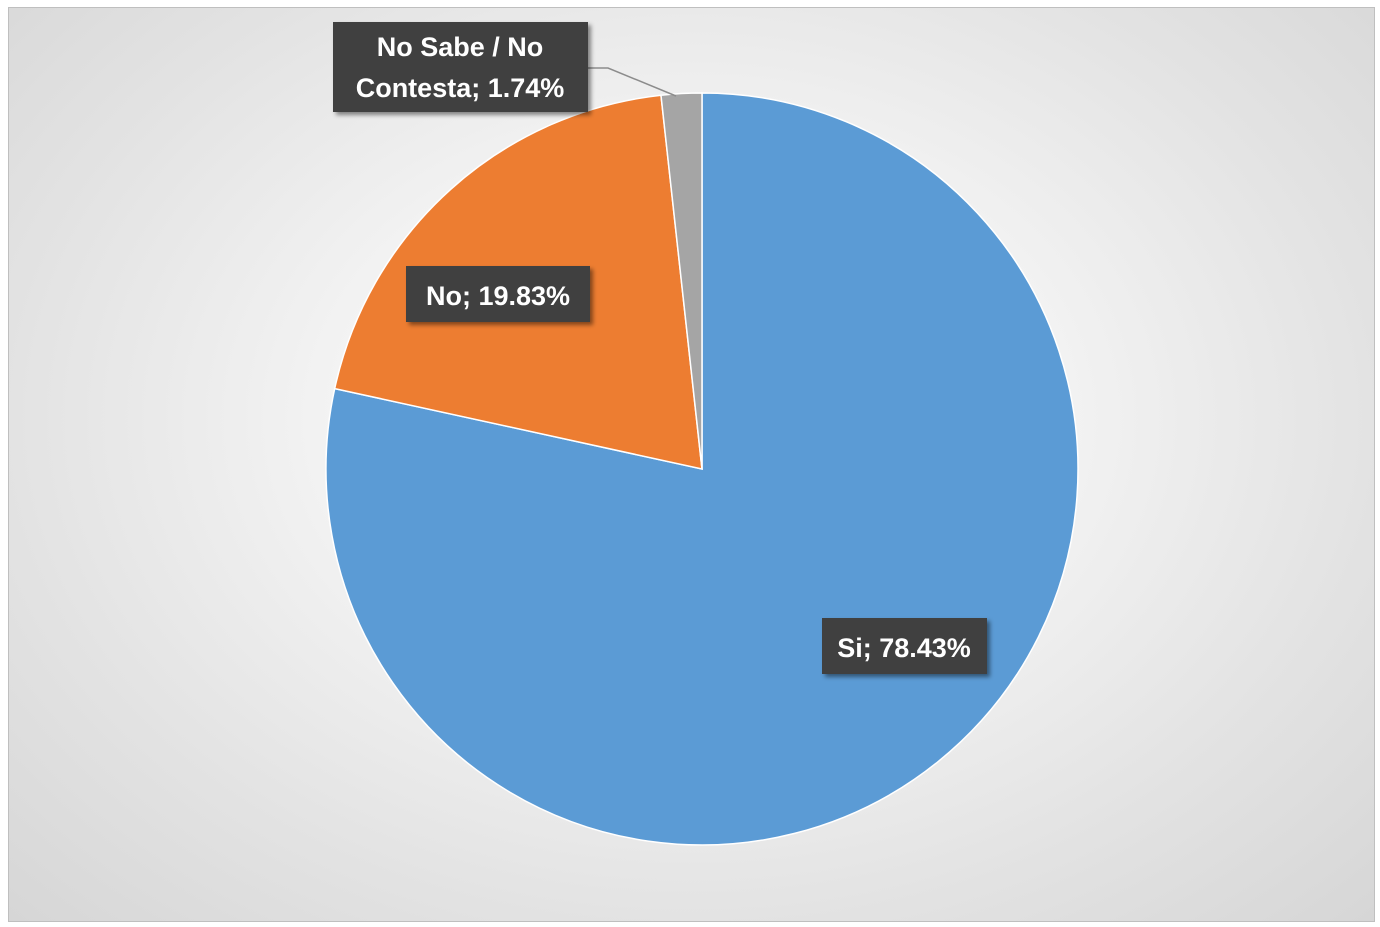  I want to click on data-label-si, so click(904, 646).